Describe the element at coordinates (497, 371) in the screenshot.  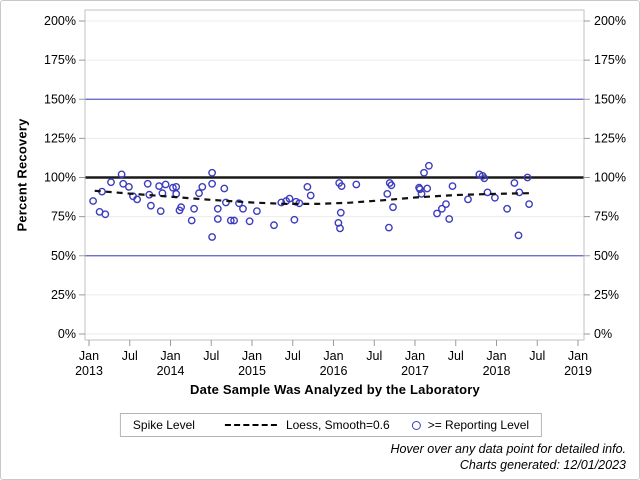
I see `x-tick-year-label: 2018` at that location.